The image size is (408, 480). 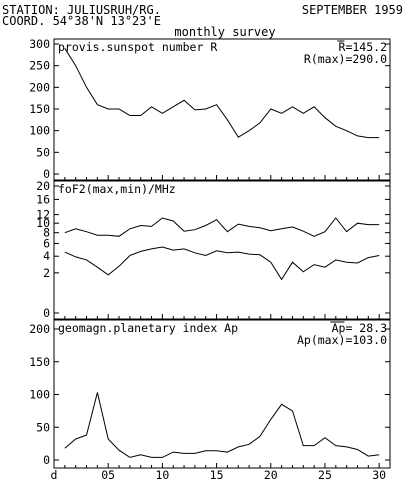 What do you see at coordinates (43, 427) in the screenshot?
I see `panel-3-ytick-label: 50` at bounding box center [43, 427].